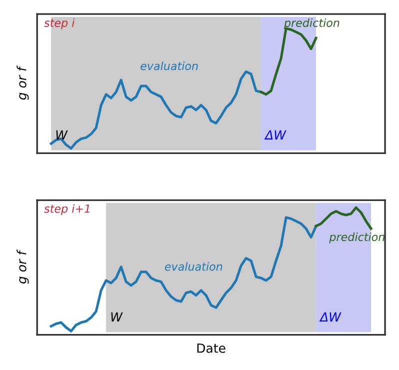  What do you see at coordinates (59, 24) in the screenshot?
I see `annotation: step i` at bounding box center [59, 24].